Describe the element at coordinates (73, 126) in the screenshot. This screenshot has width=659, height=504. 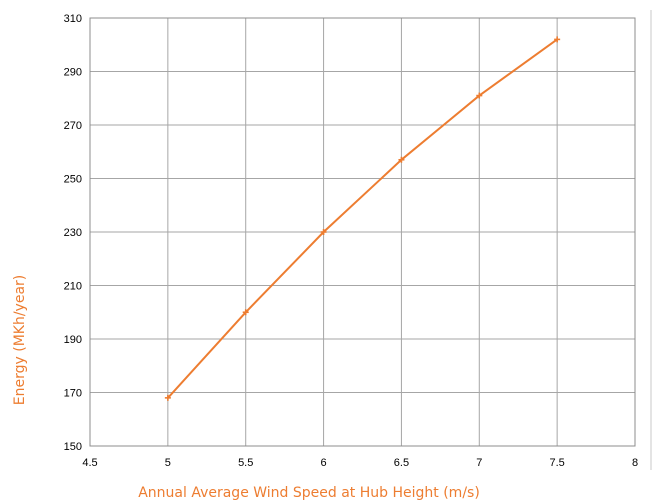
I see `y-tick-label: 270` at that location.